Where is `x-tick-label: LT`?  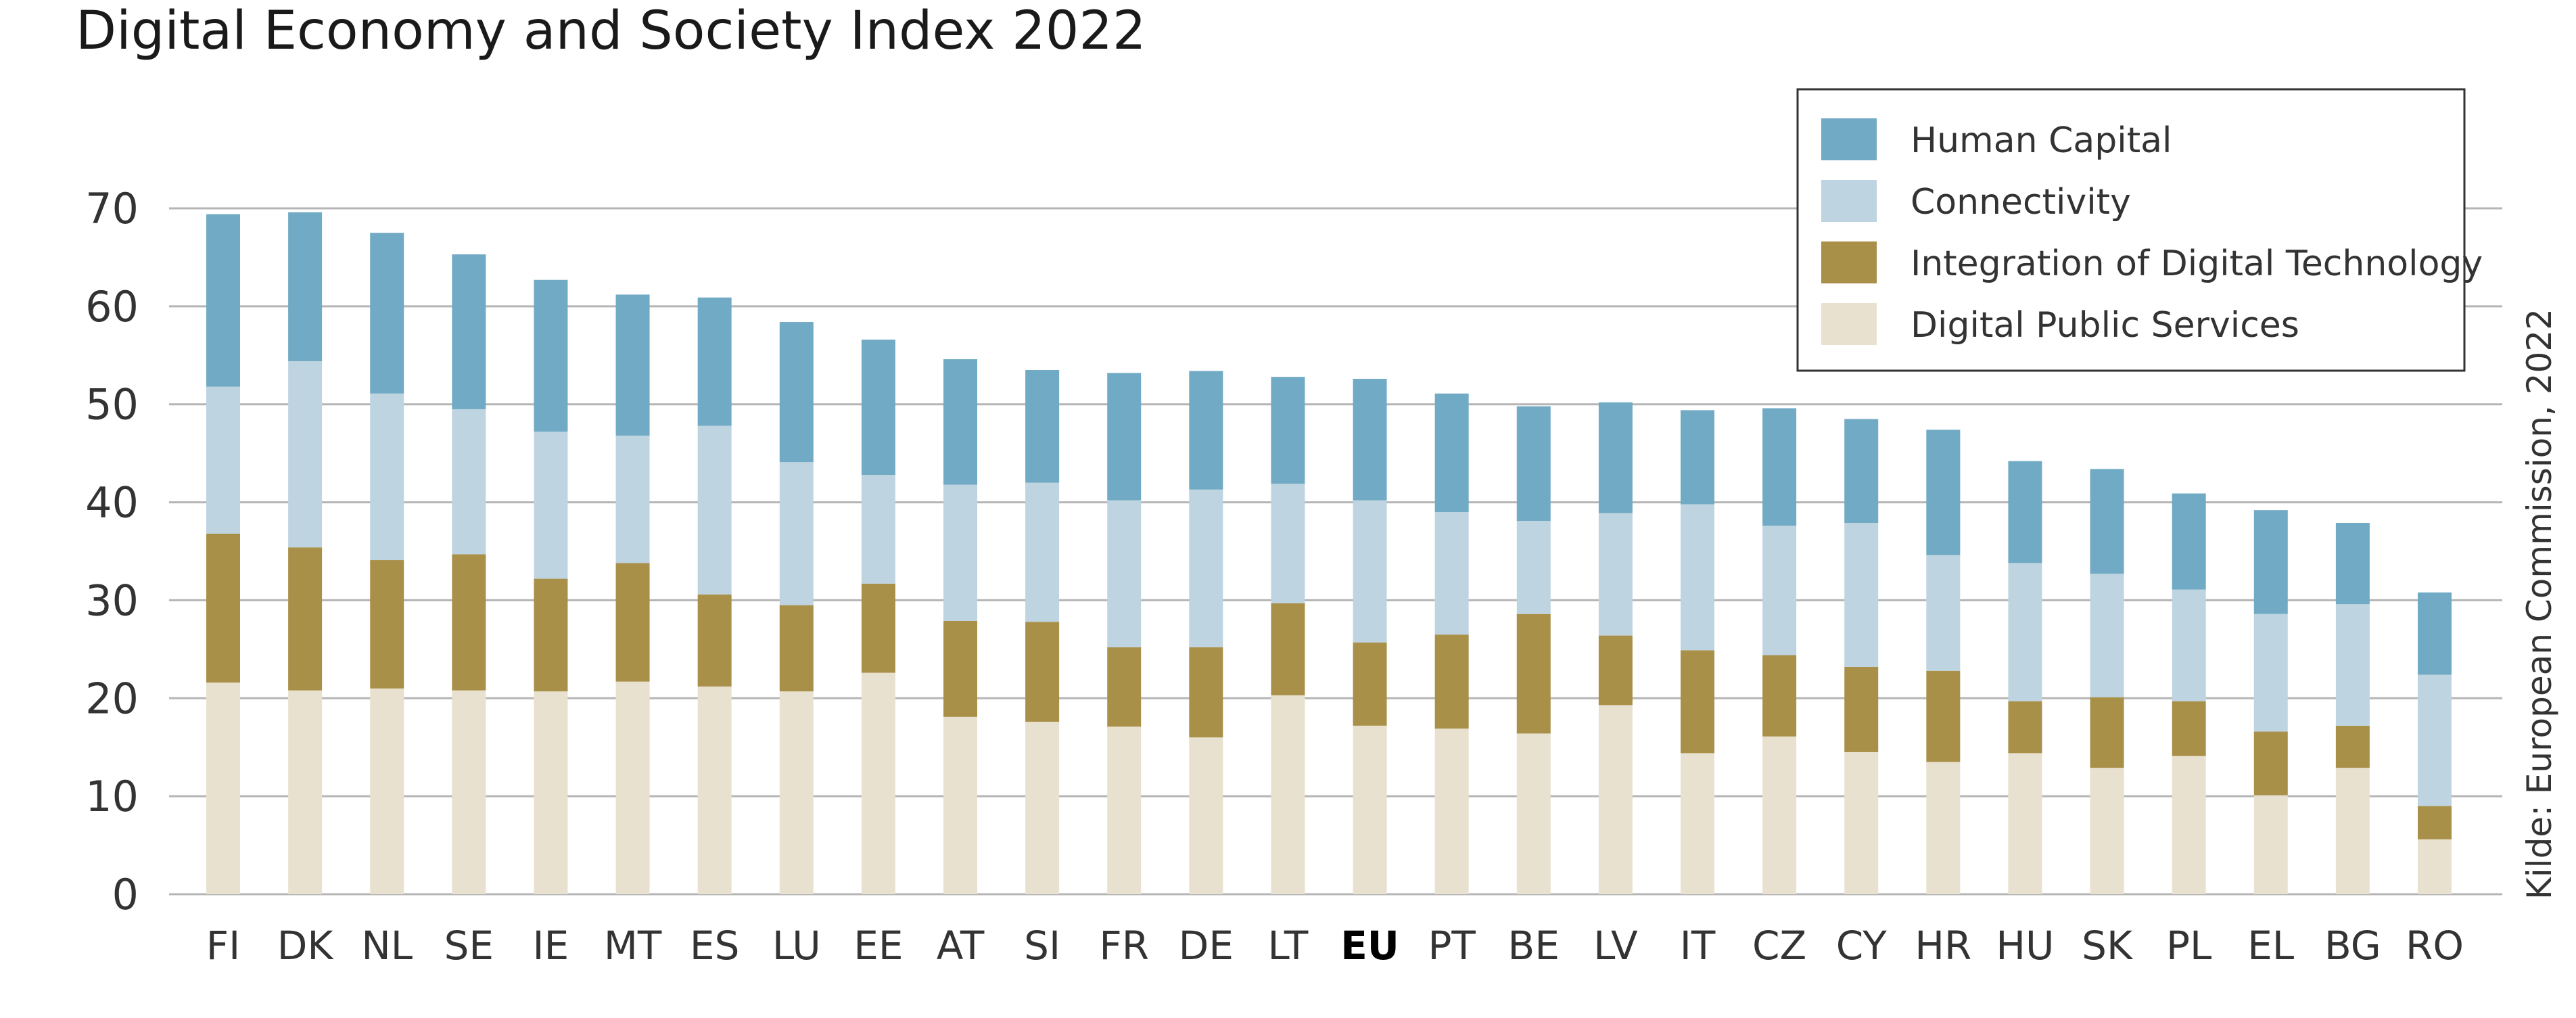
x-tick-label: LT is located at coordinates (1288, 946).